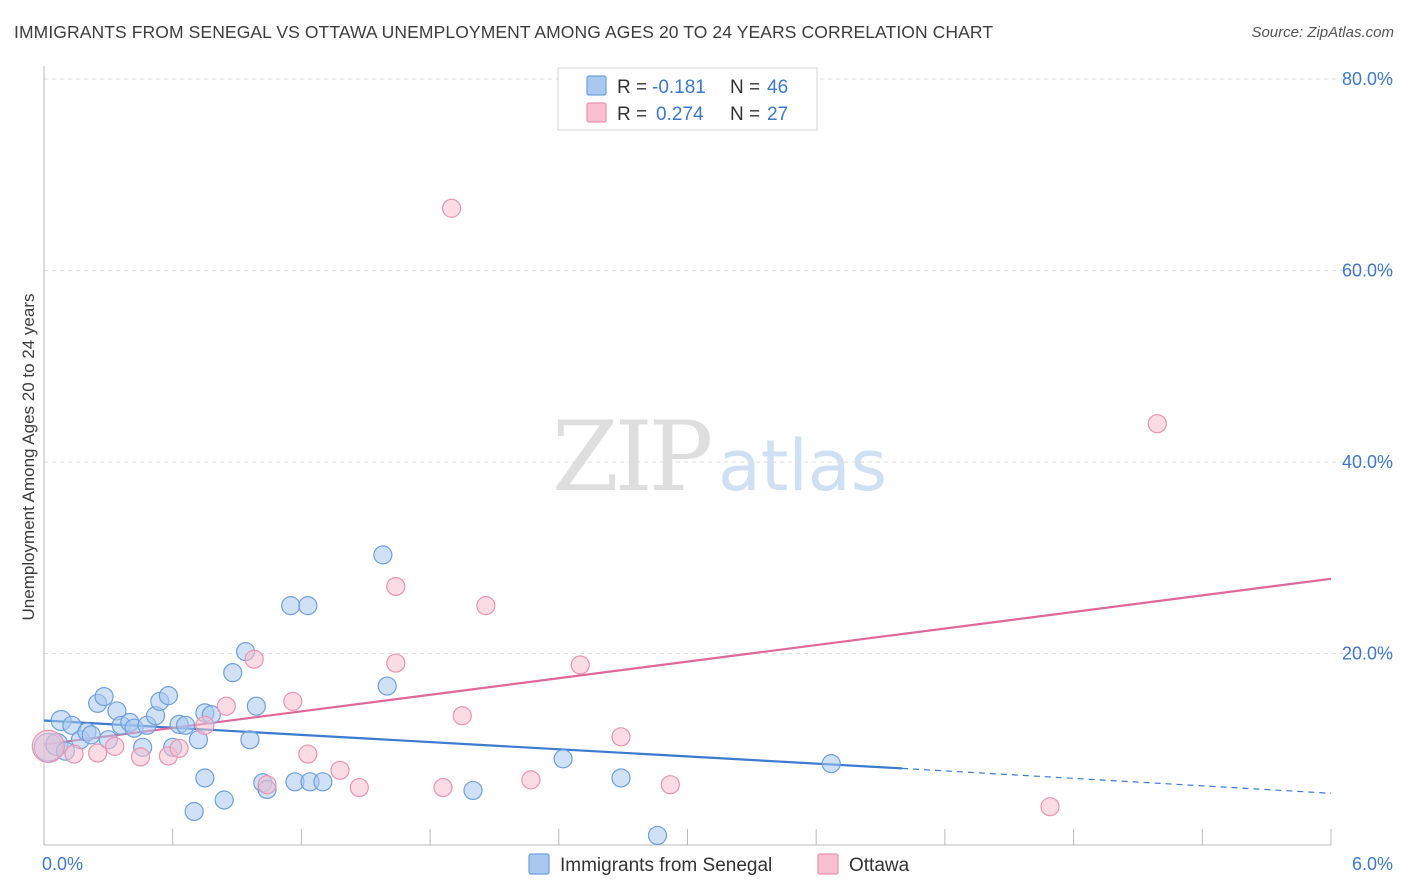  What do you see at coordinates (802, 466) in the screenshot?
I see `watermark-atlas: atlas` at bounding box center [802, 466].